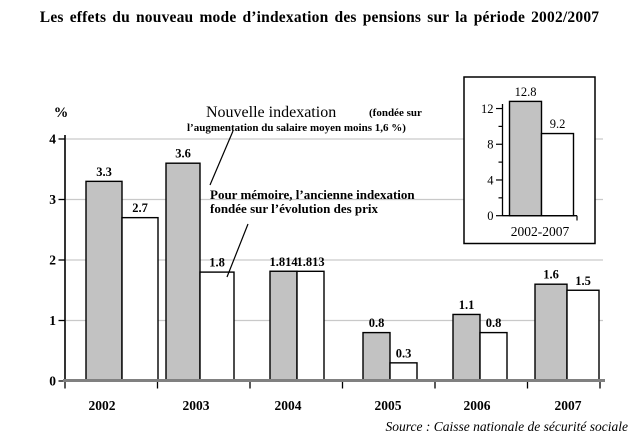  I want to click on inset-y-tick-label-4: 4, so click(490, 180).